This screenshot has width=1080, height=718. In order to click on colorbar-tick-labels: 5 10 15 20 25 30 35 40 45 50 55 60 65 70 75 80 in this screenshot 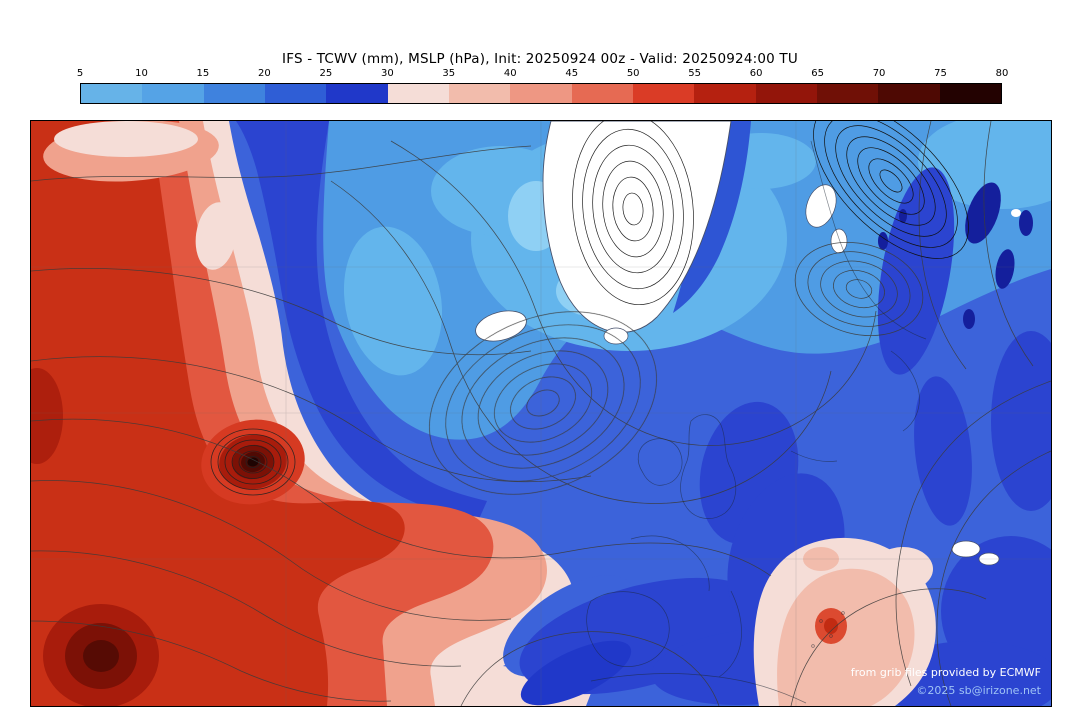, I will do `click(542, 75)`.